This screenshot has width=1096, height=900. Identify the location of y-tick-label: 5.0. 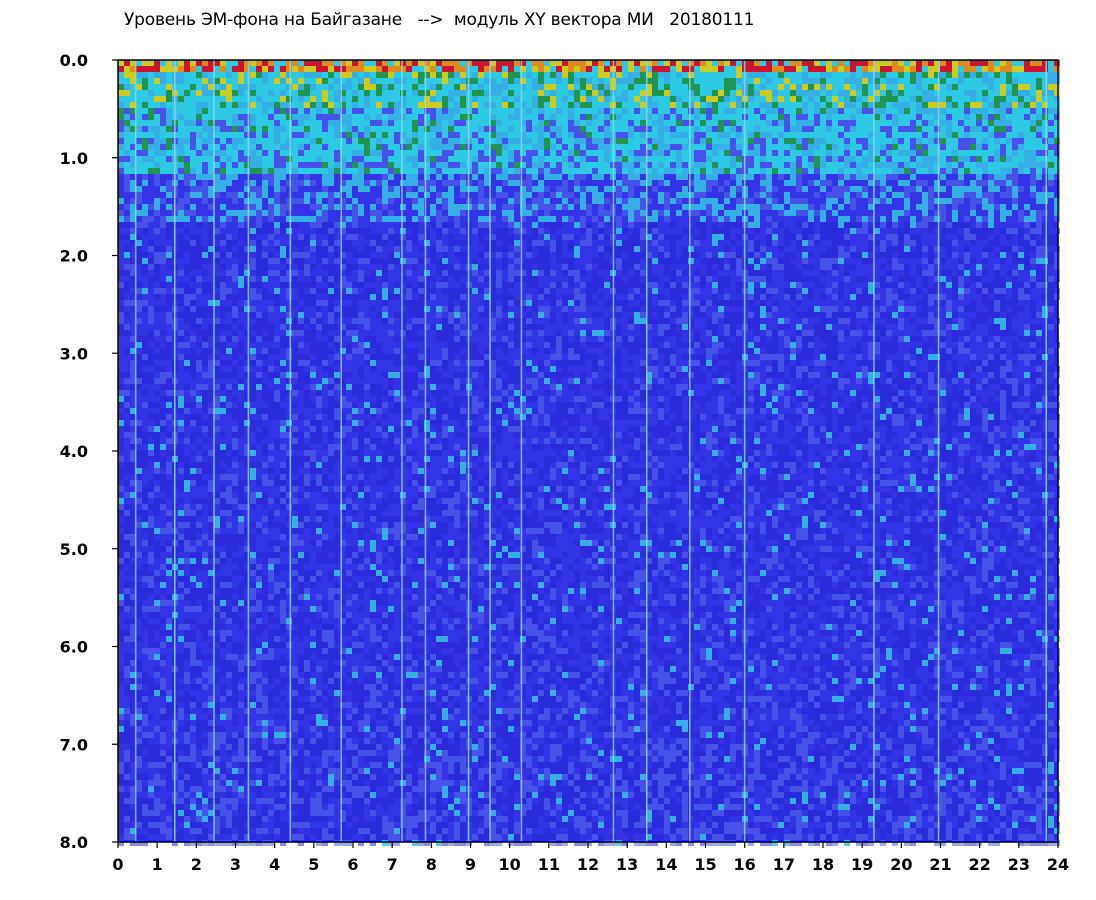
(74, 549).